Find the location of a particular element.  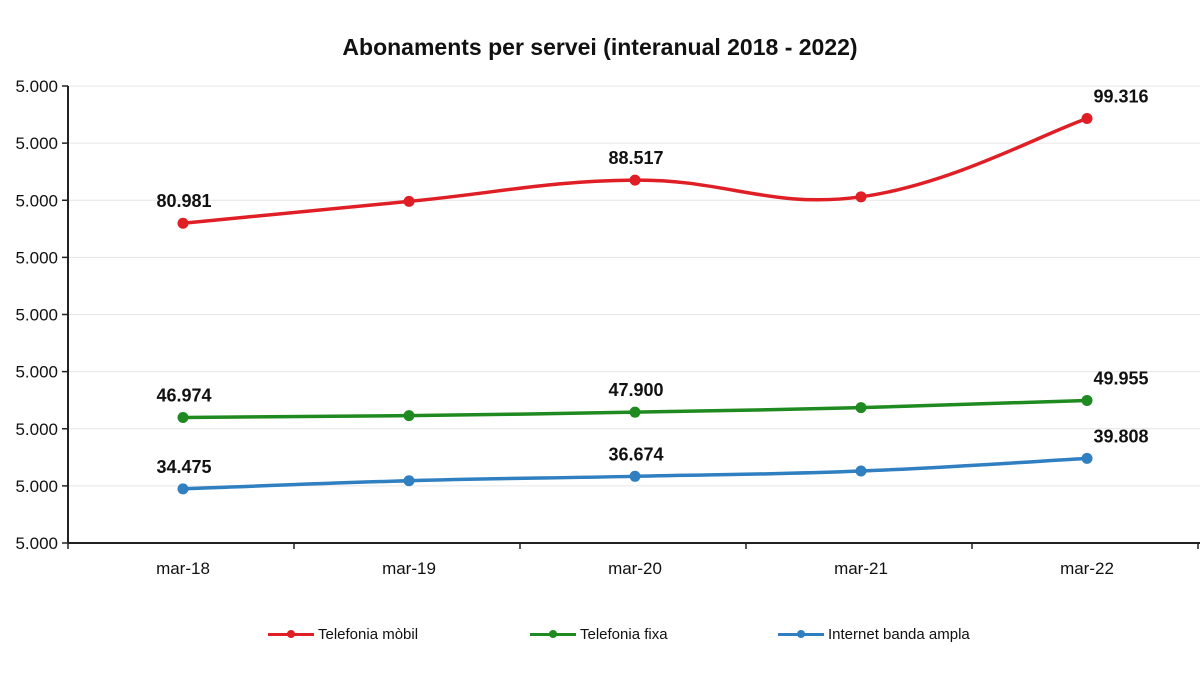

legend-swatch-mobile is located at coordinates (291, 634).